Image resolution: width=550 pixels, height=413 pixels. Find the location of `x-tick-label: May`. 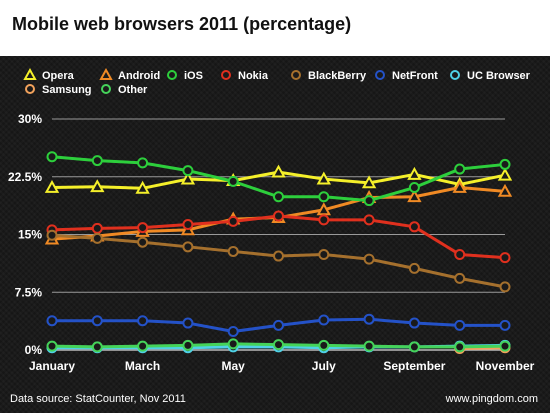

x-tick-label: May is located at coordinates (234, 366).